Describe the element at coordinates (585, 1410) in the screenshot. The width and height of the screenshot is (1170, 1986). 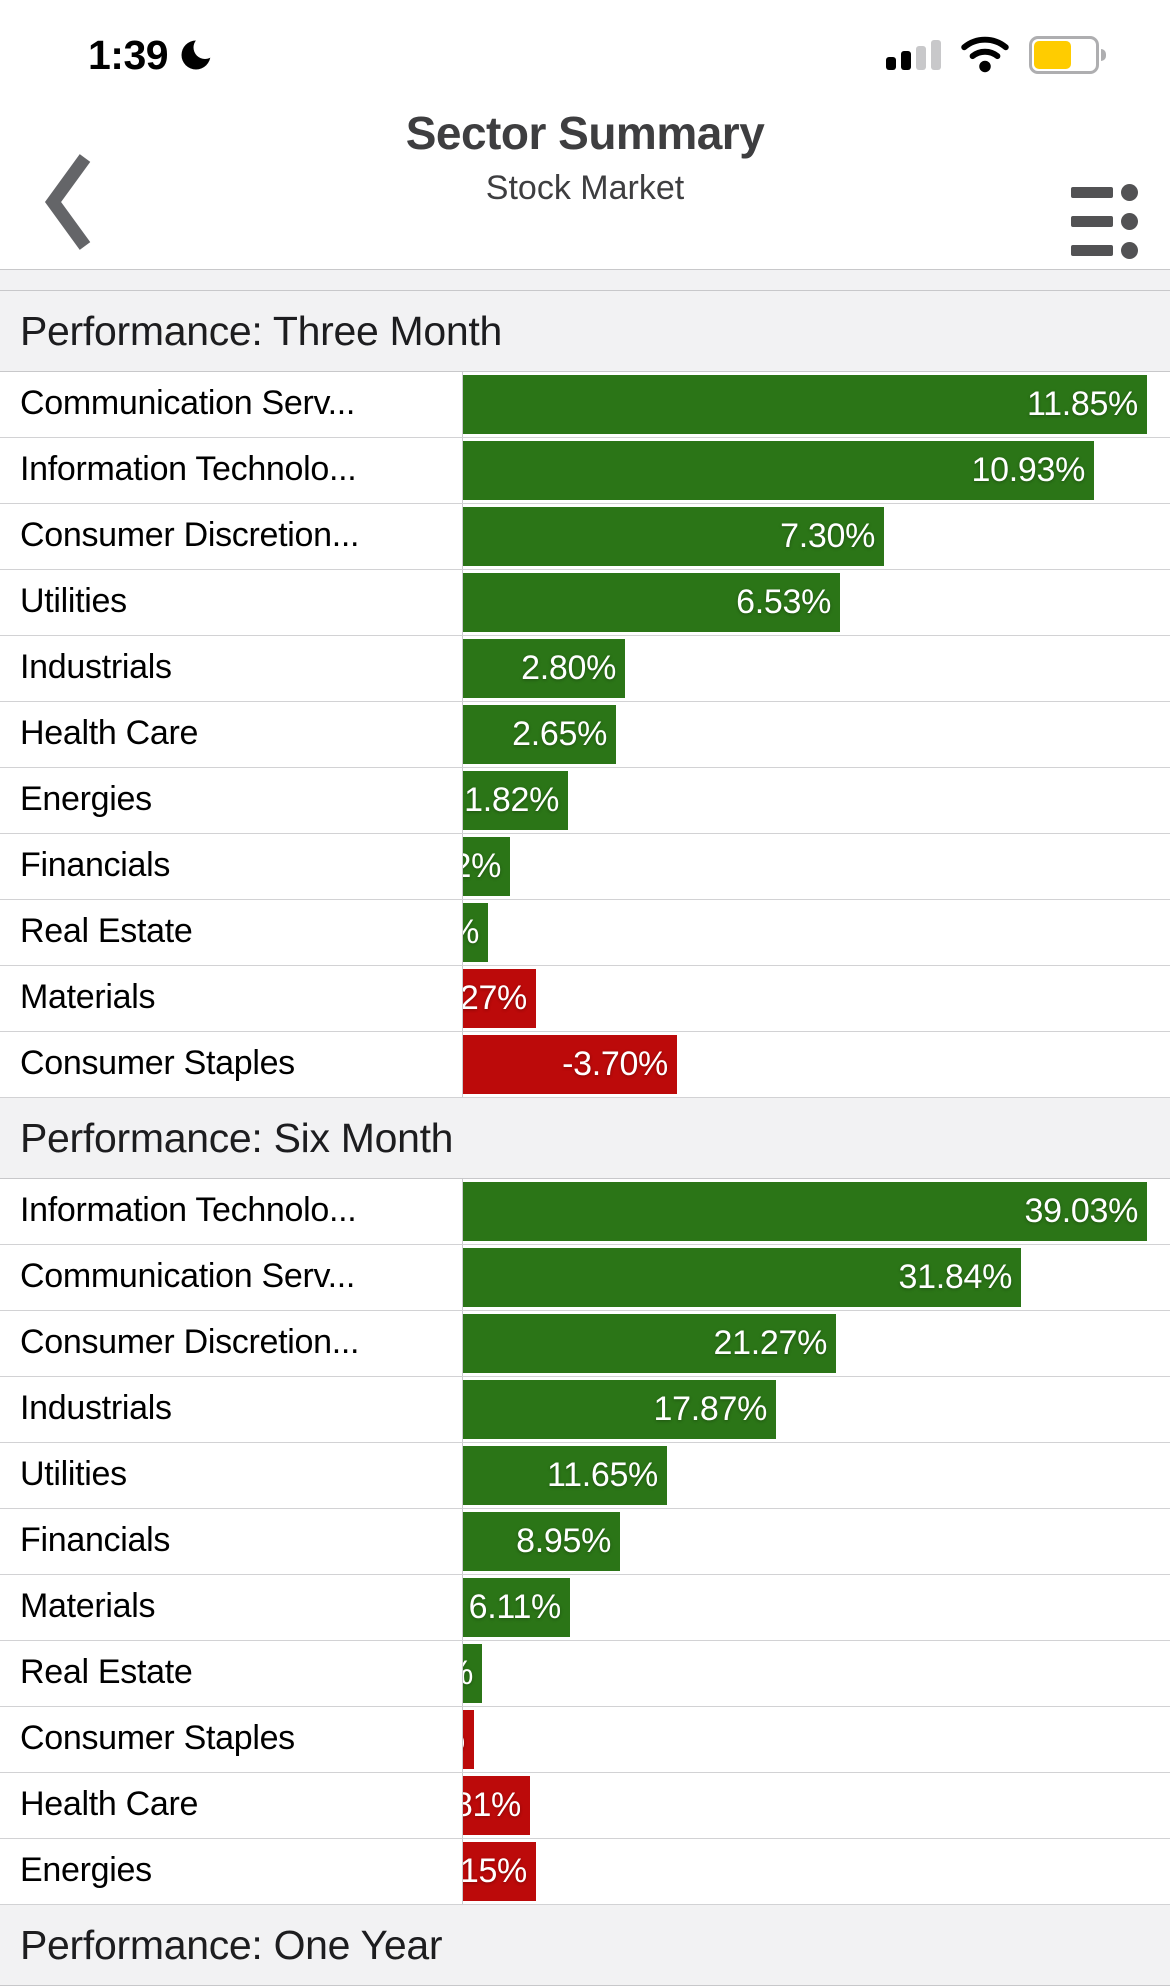
I see `sector-row: Industrials 17.87%` at that location.